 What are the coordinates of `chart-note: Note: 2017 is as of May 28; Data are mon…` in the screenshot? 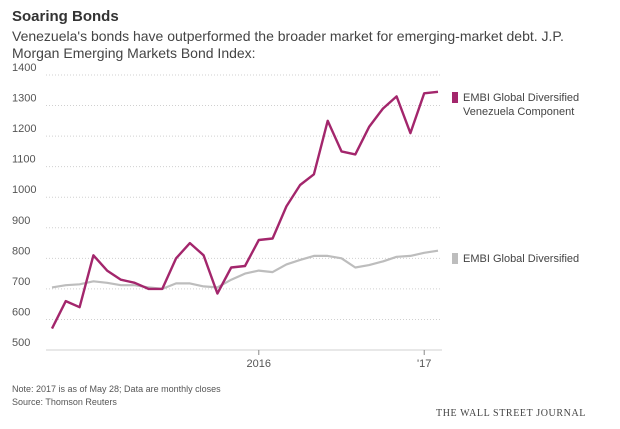 It's located at (116, 389).